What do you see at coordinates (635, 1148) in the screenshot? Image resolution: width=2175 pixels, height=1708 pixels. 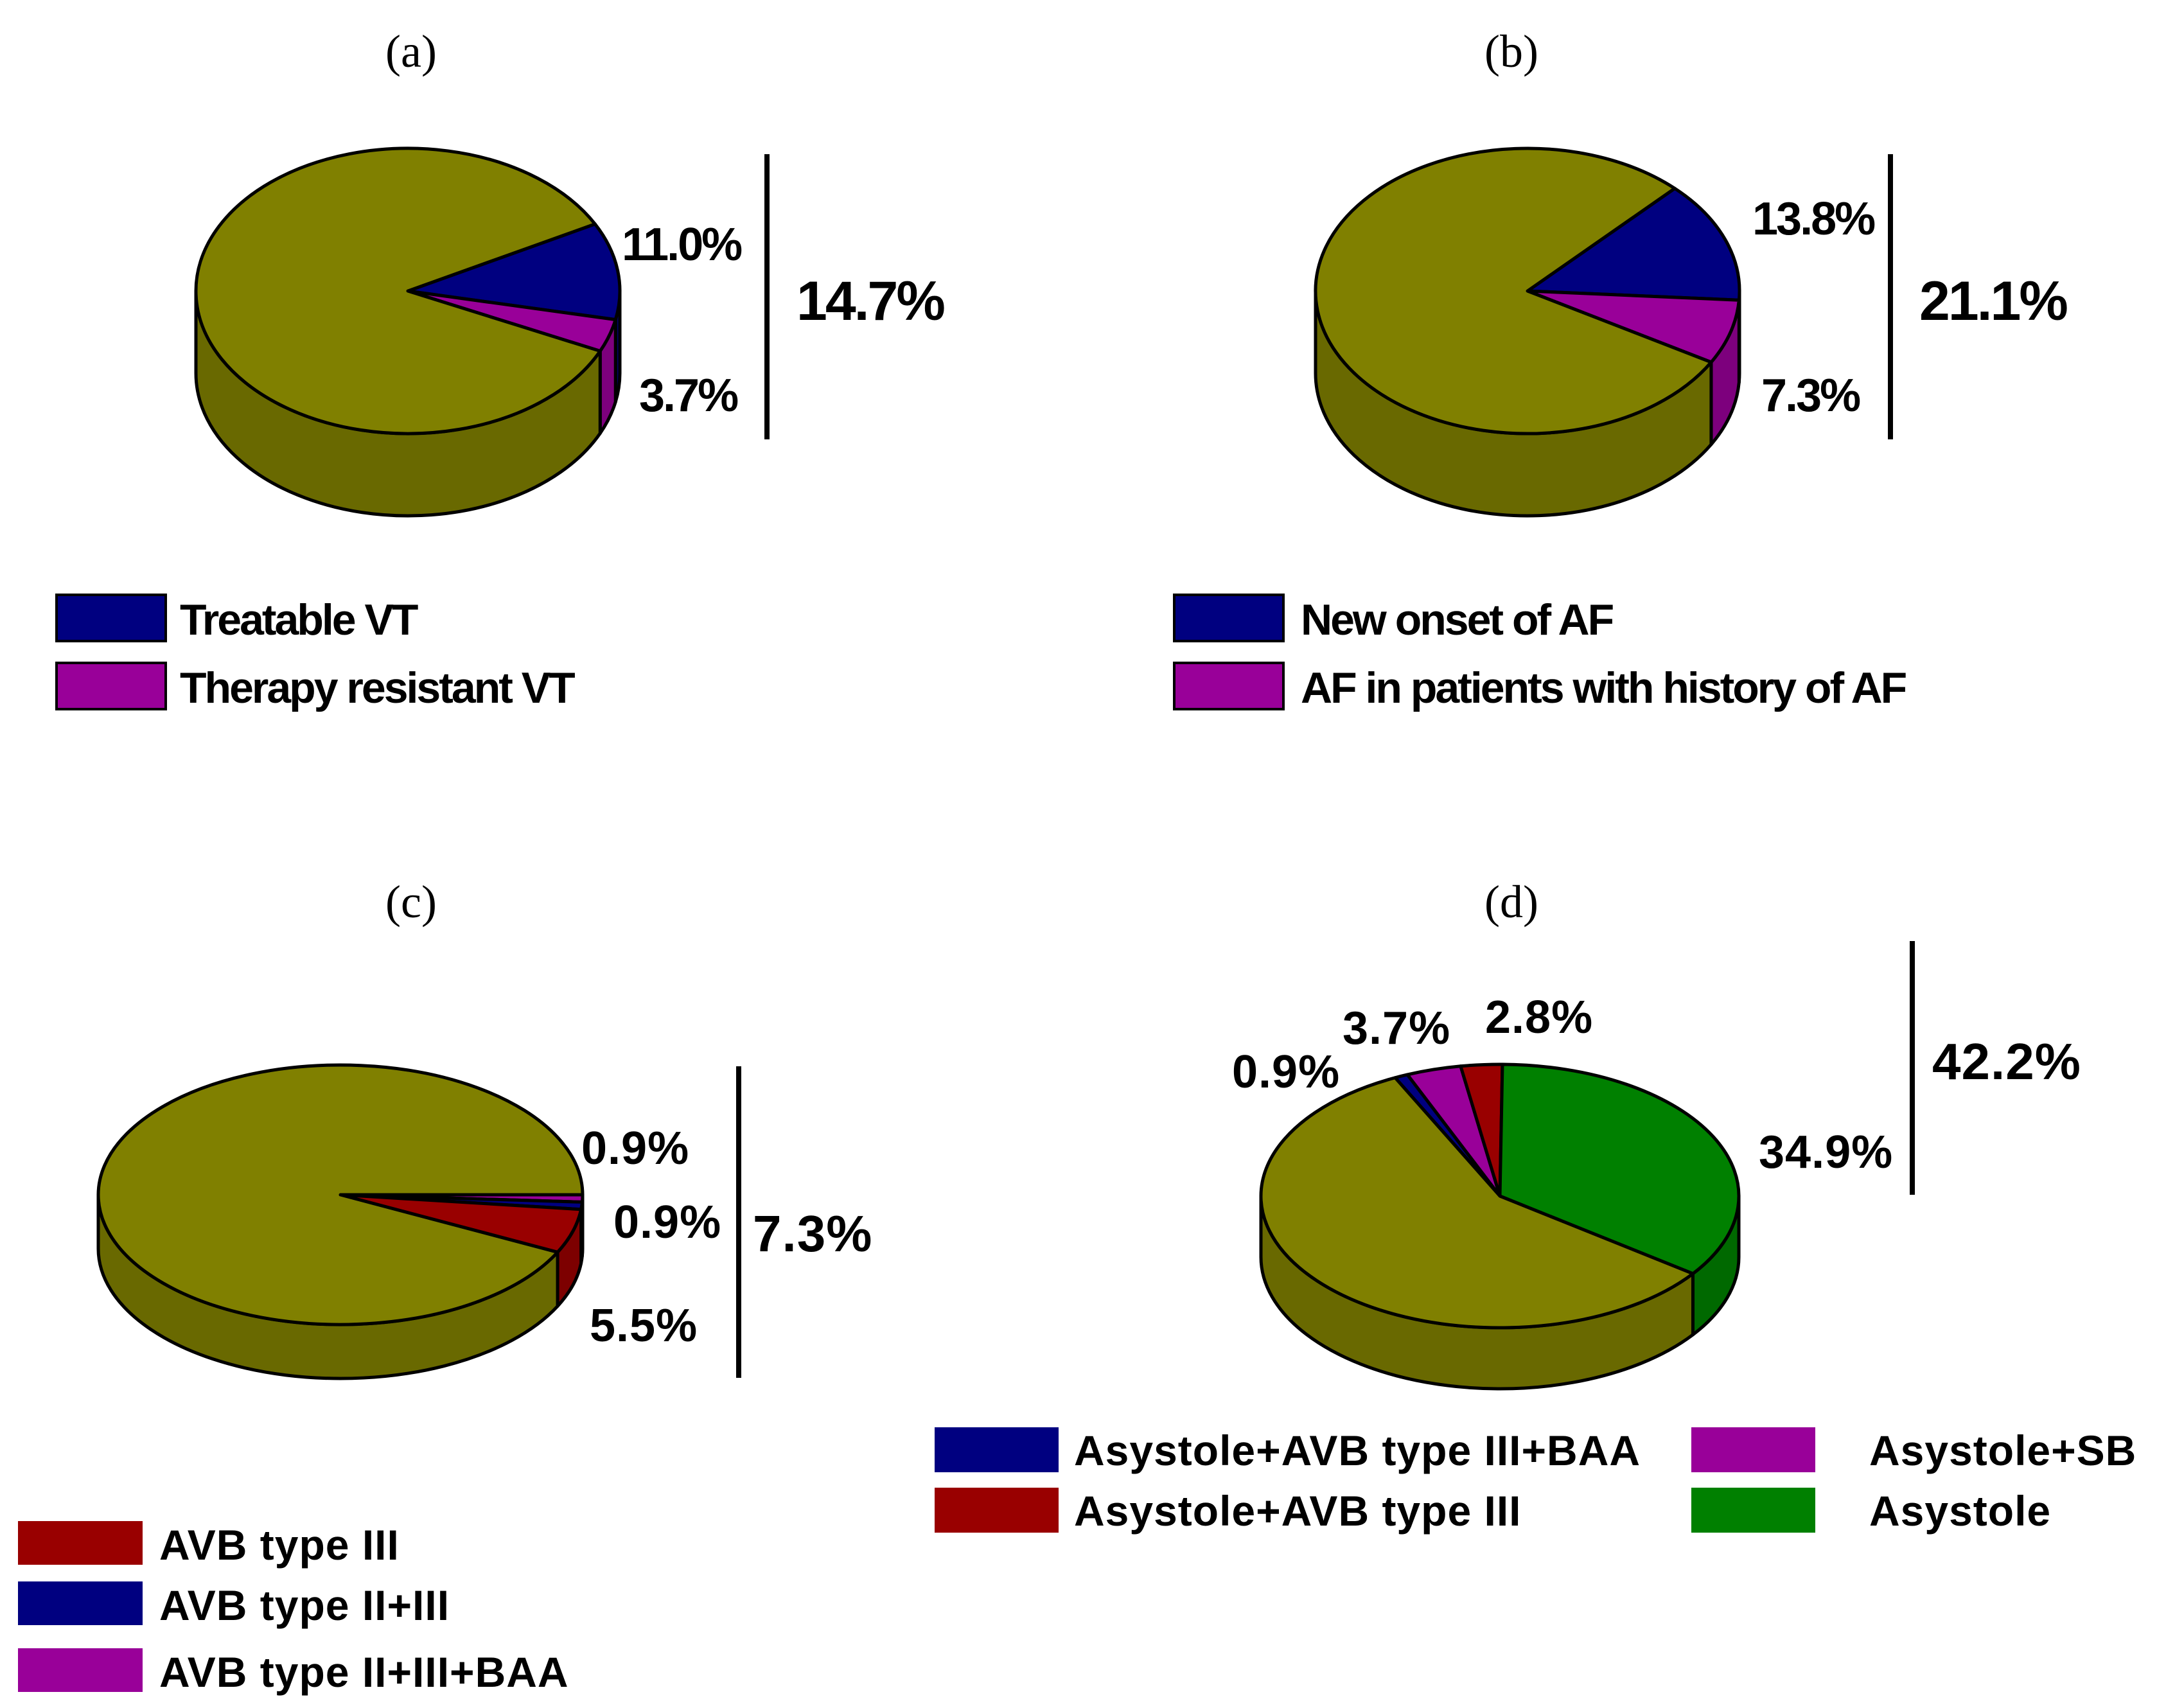 I see `data-label-c-0: 0.9%` at bounding box center [635, 1148].